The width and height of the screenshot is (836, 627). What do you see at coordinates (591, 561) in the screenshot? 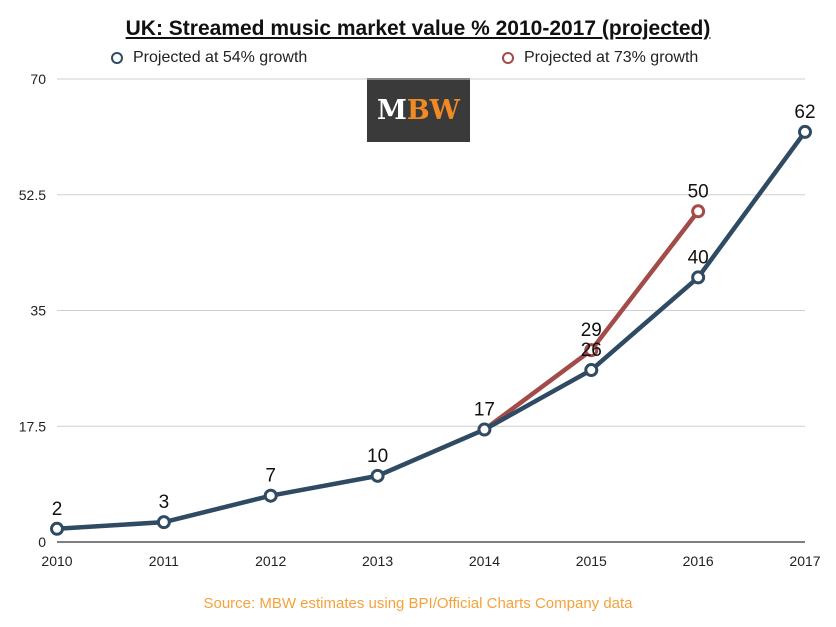
I see `x-tick-label: 2015` at bounding box center [591, 561].